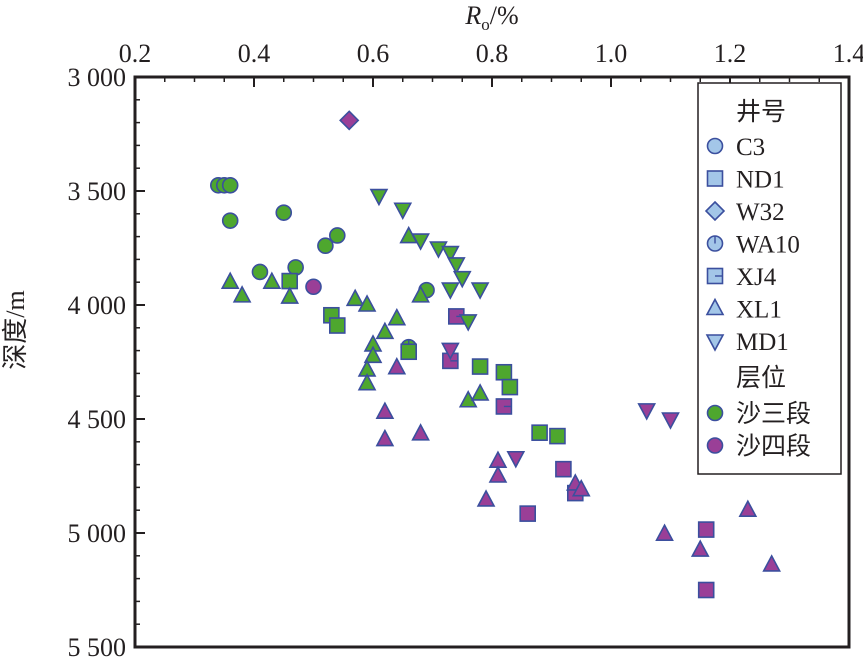  Describe the element at coordinates (349, 120) in the screenshot. I see `point-w32-diamond` at that location.